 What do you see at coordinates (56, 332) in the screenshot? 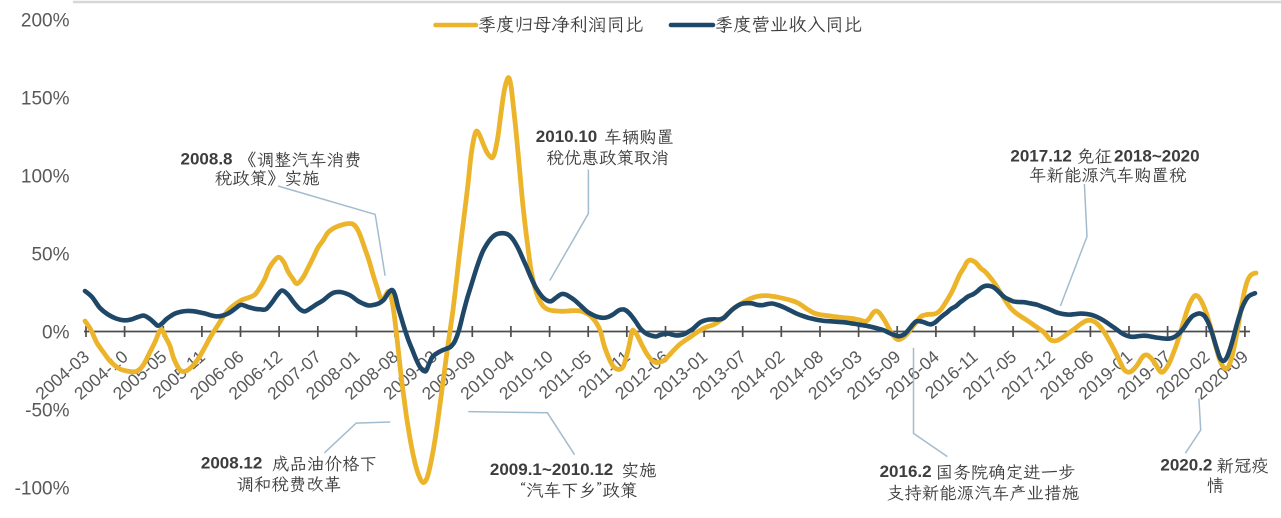
I see `svg-text: 0%` at bounding box center [56, 332].